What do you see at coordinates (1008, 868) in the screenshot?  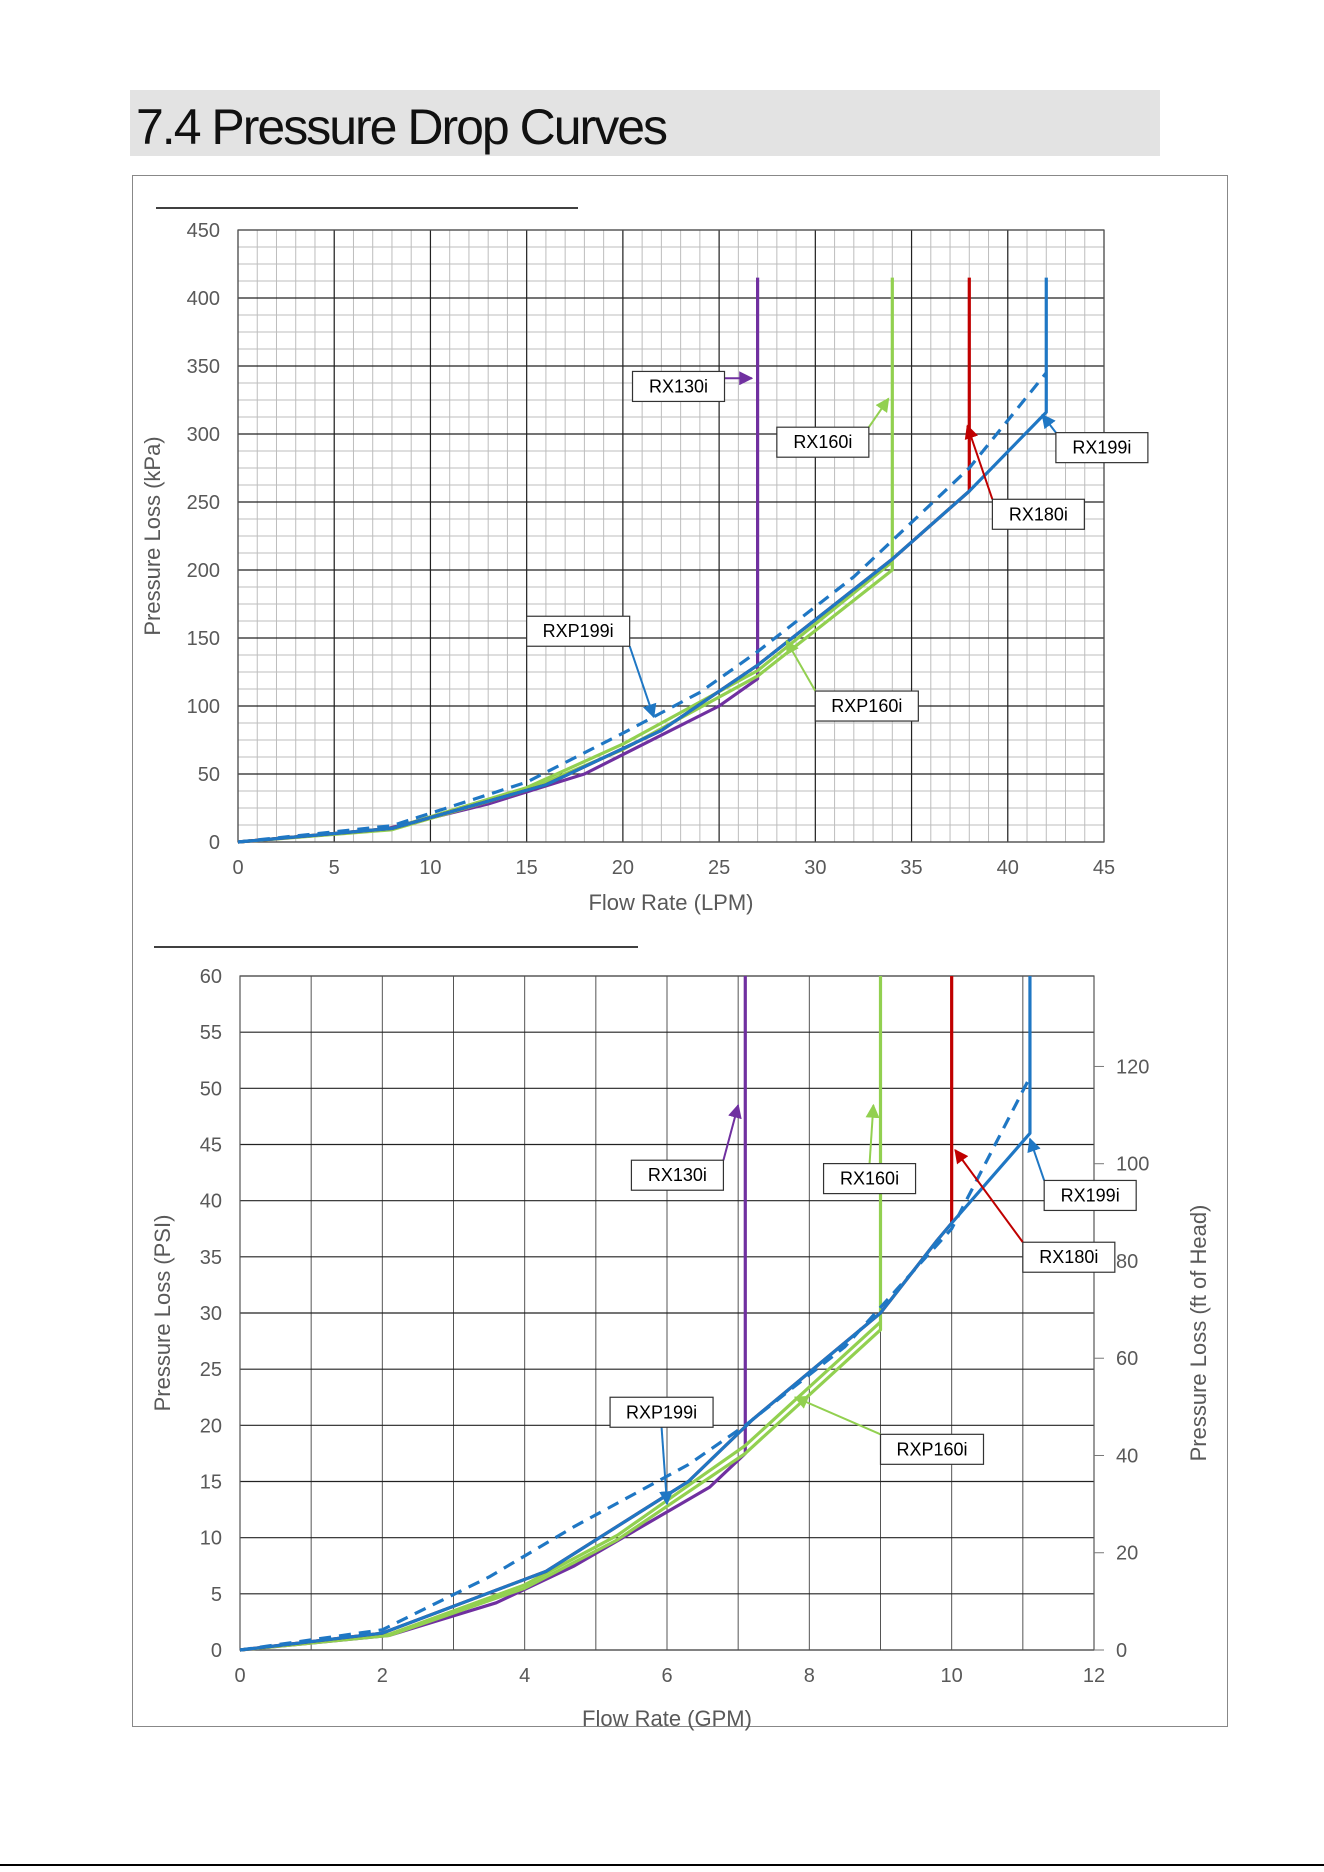 I see `x-tick-label: 40` at bounding box center [1008, 868].